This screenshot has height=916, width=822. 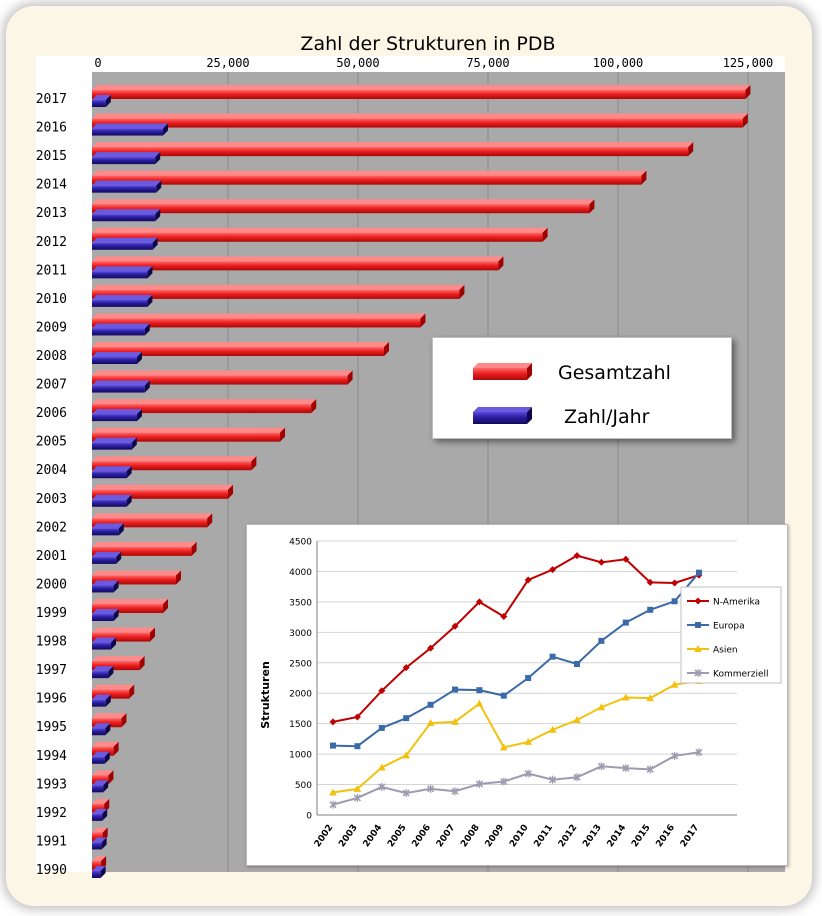 I want to click on y-tick-label: 1993, so click(x=51, y=784).